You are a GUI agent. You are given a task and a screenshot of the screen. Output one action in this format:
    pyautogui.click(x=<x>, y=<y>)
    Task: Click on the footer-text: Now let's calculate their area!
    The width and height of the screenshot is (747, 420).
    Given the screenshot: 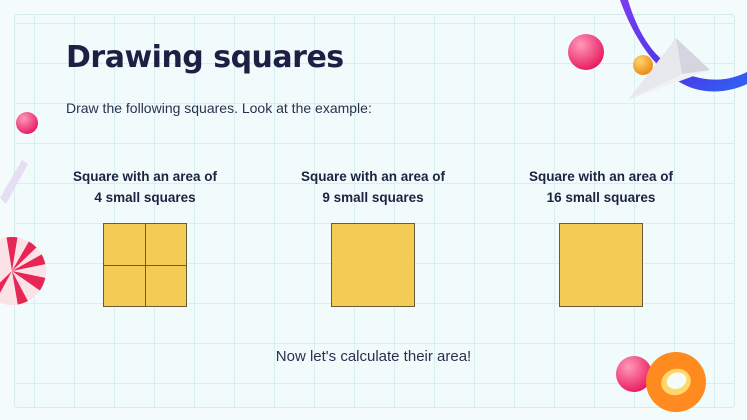 What is the action you would take?
    pyautogui.click(x=373, y=356)
    